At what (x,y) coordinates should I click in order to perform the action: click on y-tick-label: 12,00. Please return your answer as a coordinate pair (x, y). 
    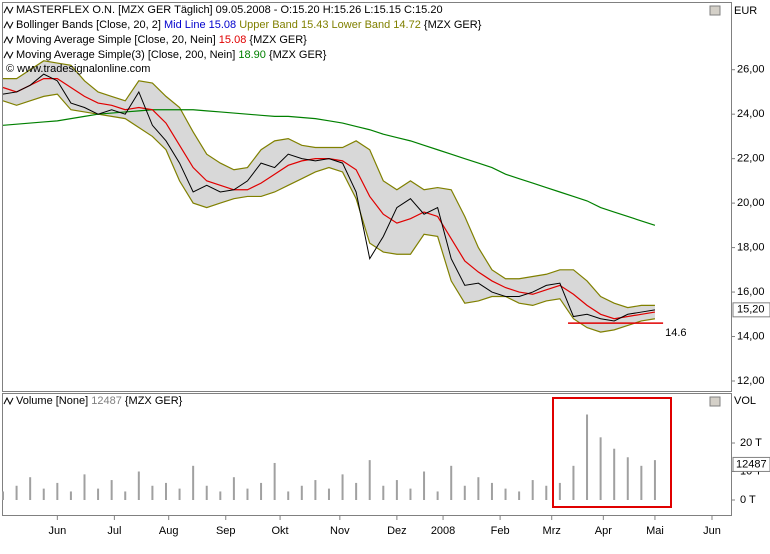
    Looking at the image, I should click on (751, 381).